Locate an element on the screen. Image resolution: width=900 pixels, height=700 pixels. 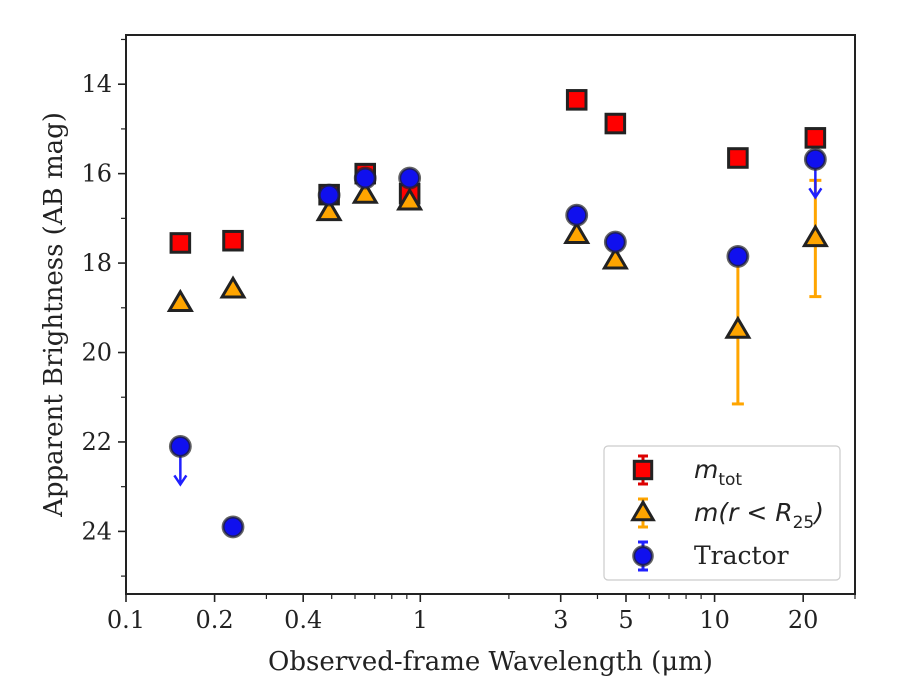
x-tick-label: 1 is located at coordinates (420, 620).